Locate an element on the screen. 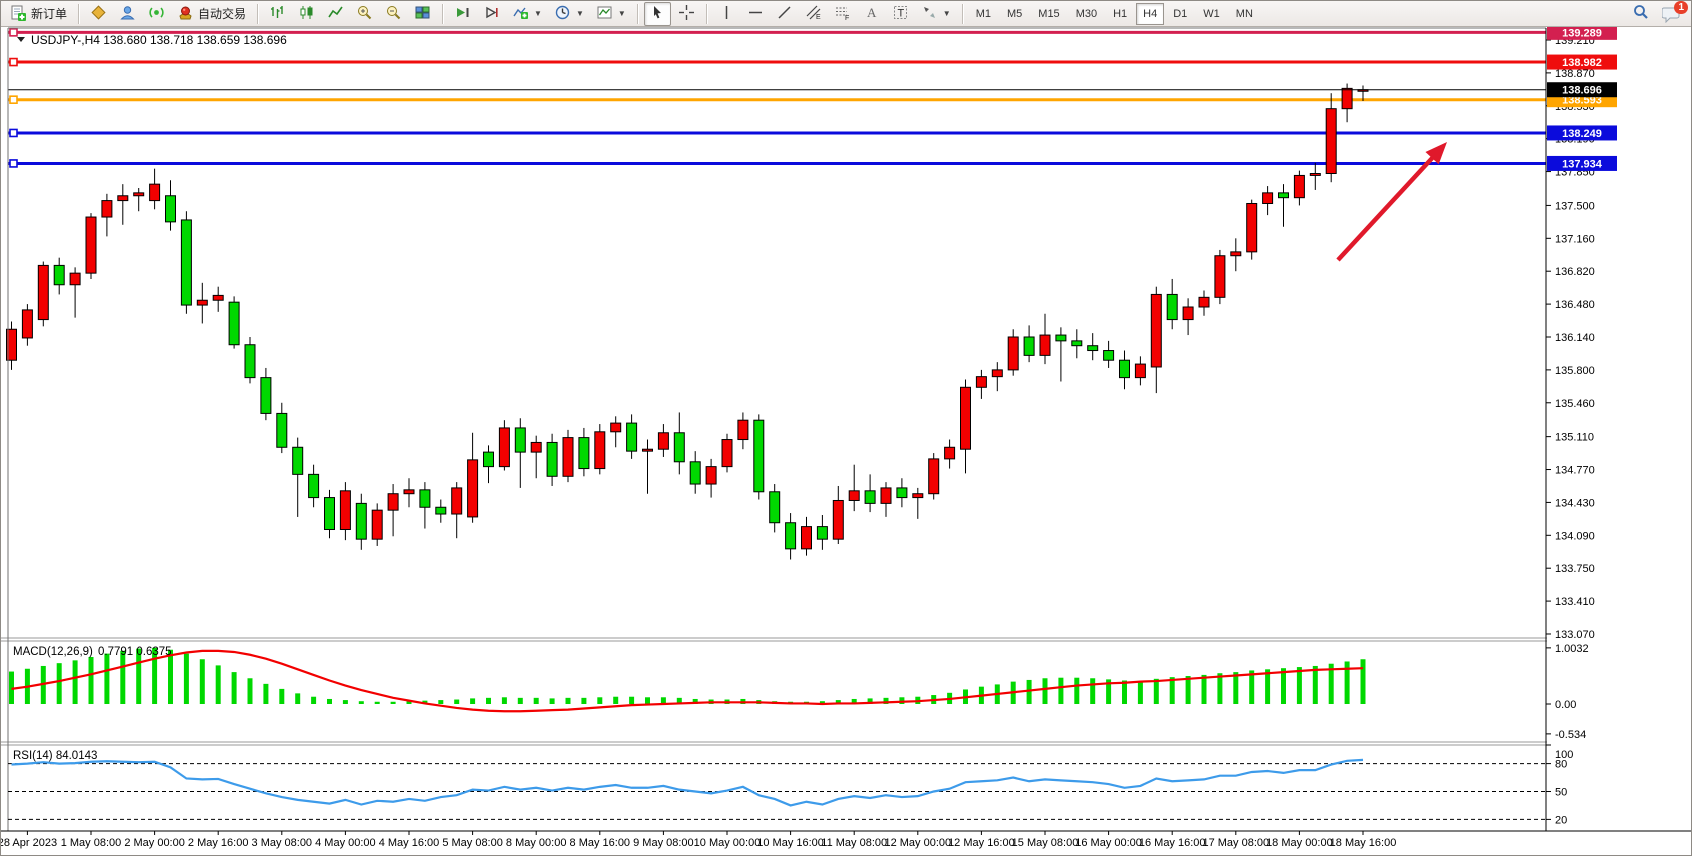  horizontal-line-button is located at coordinates (755, 14).